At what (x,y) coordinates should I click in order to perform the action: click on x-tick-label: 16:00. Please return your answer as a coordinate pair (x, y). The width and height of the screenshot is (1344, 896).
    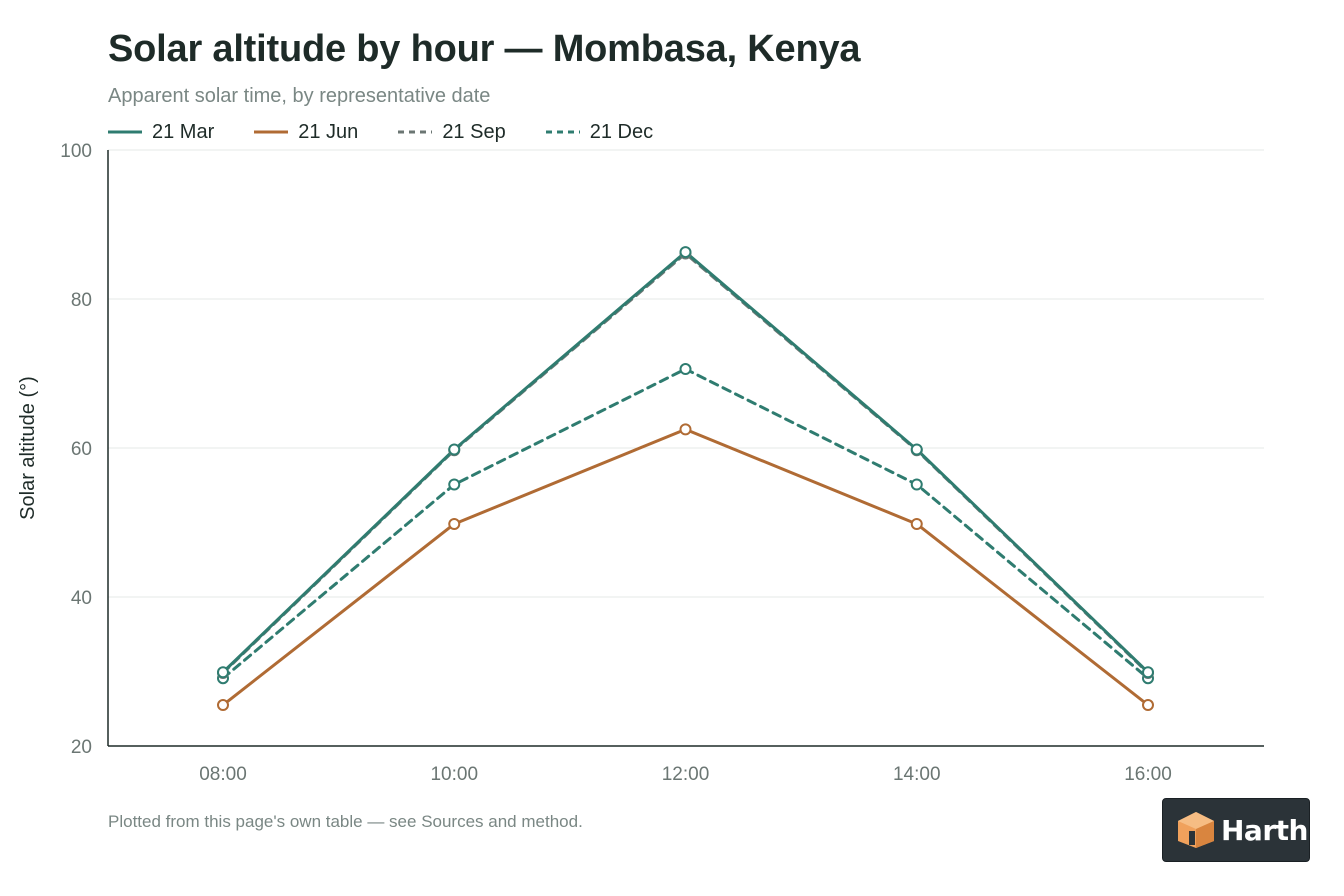
    Looking at the image, I should click on (1148, 774).